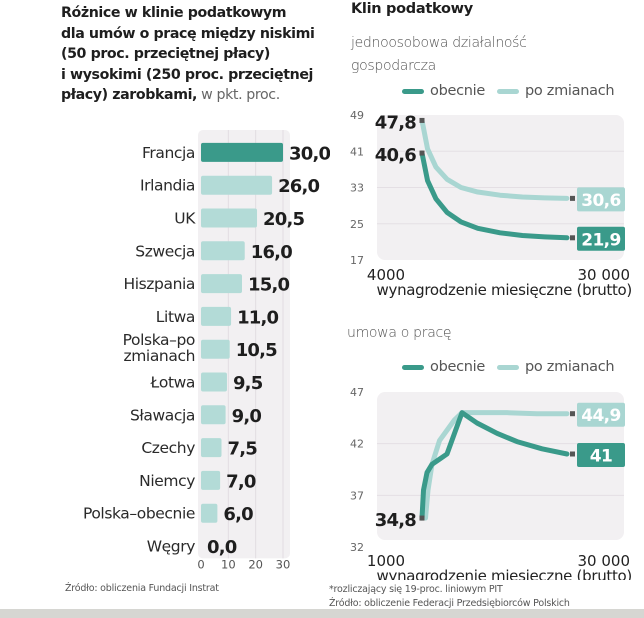 The height and width of the screenshot is (618, 644). What do you see at coordinates (187, 74) in the screenshot?
I see `left-title-line: i wysokimi (250 proc. przeciętnej` at bounding box center [187, 74].